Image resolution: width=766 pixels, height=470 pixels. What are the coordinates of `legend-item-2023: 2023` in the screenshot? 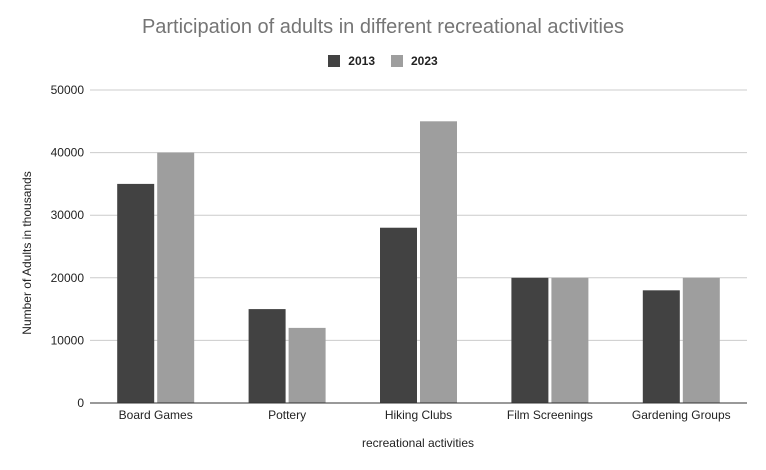 It's located at (414, 61).